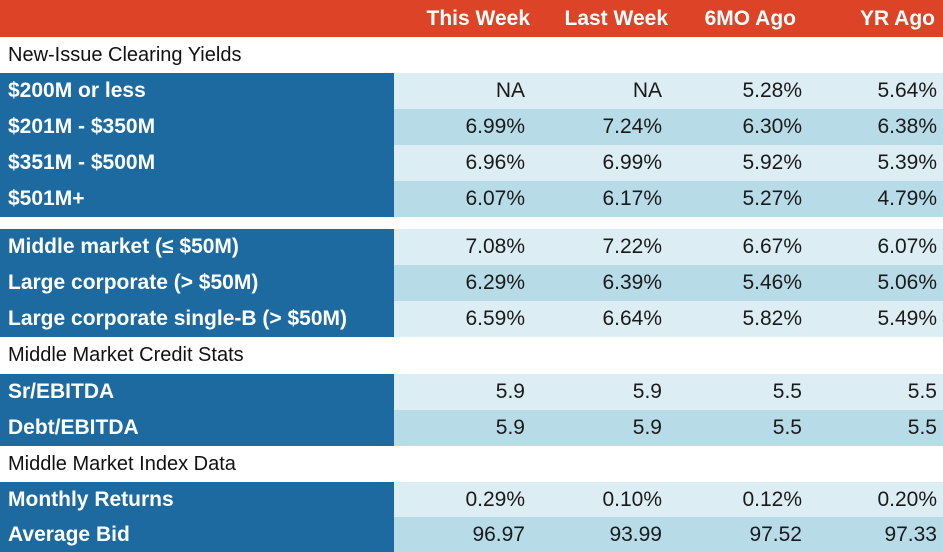 The height and width of the screenshot is (552, 943). I want to click on table-row: Debt/EBITDA 5.9 5.9 5.5 5.5, so click(471, 428).